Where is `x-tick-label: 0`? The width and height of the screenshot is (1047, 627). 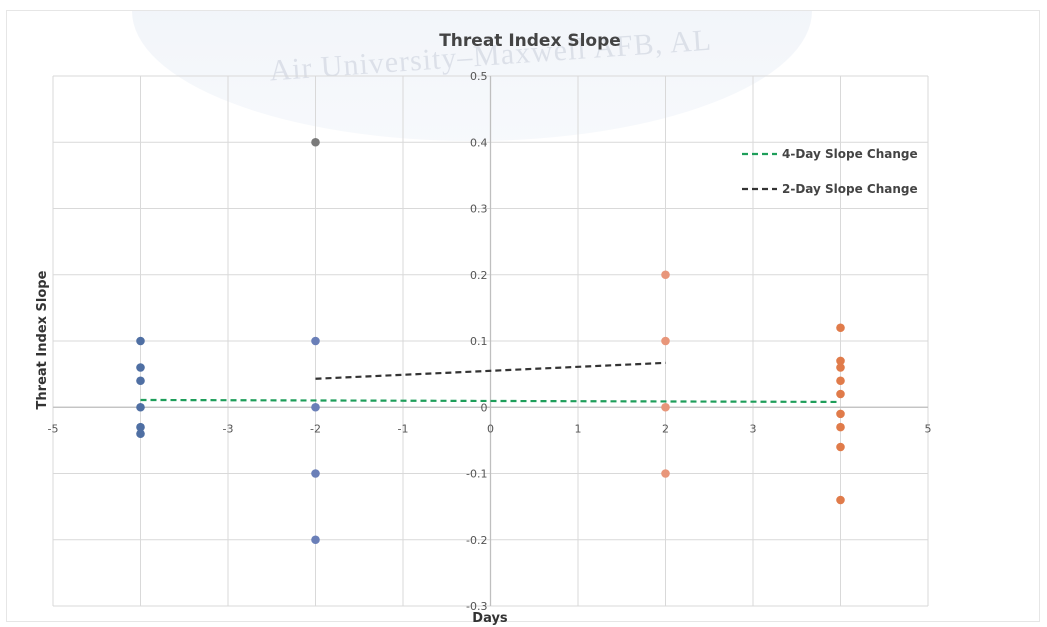 x-tick-label: 0 is located at coordinates (490, 428).